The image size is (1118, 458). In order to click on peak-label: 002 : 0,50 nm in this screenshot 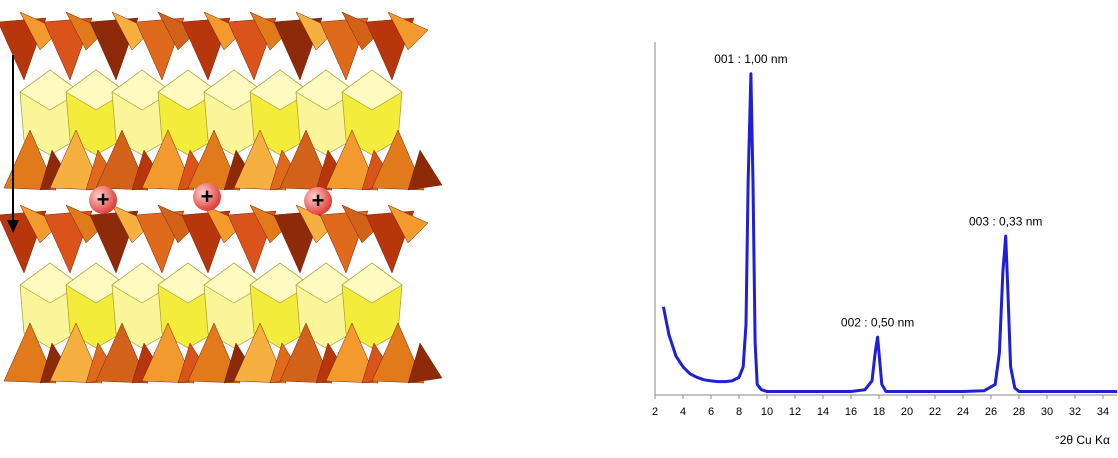, I will do `click(877, 322)`.